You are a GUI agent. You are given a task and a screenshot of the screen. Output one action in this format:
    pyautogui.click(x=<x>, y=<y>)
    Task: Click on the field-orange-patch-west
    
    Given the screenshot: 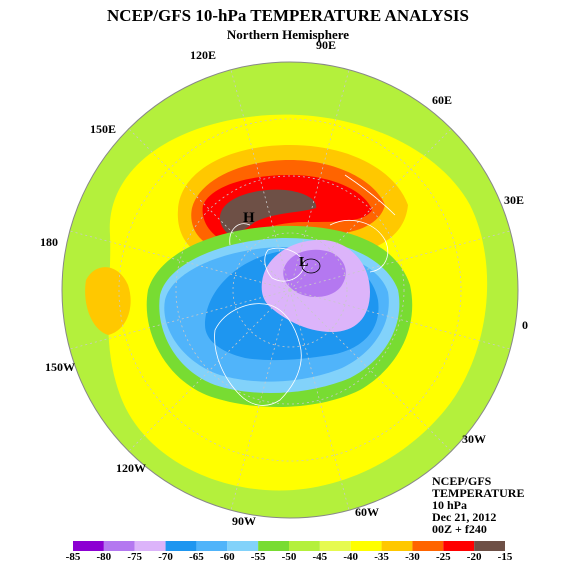 What is the action you would take?
    pyautogui.click(x=108, y=301)
    